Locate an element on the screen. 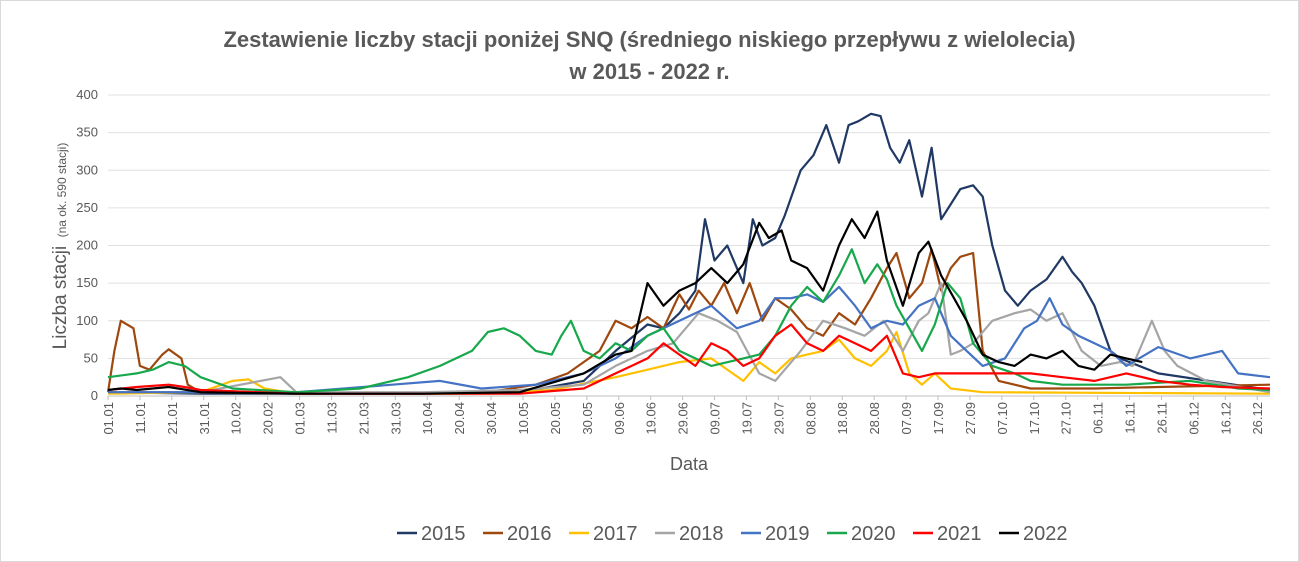  y-tick-label: 200 is located at coordinates (87, 245).